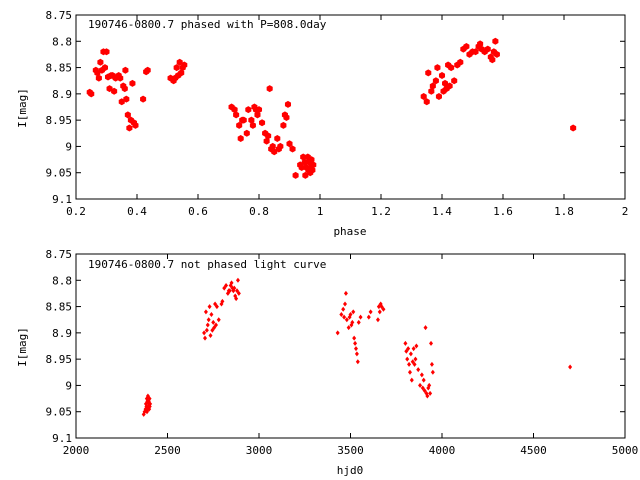 The image size is (640, 480). What do you see at coordinates (62, 199) in the screenshot?
I see `y-tick-label: 9.1` at bounding box center [62, 199].